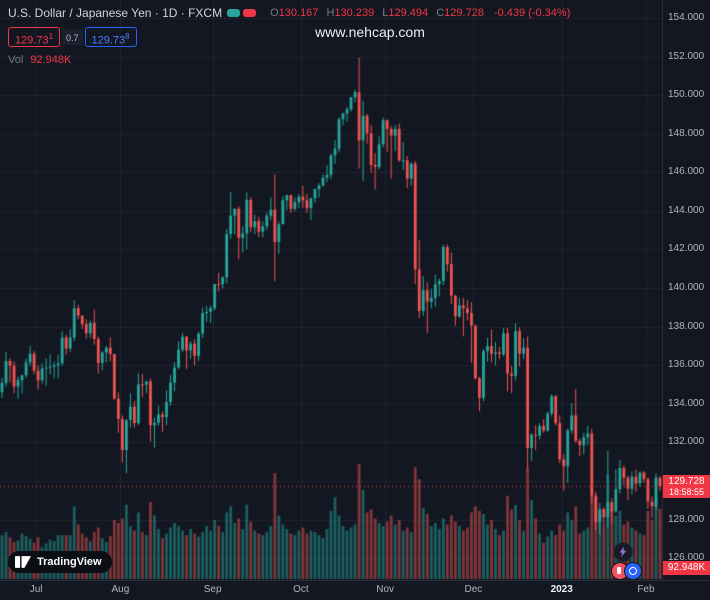 This screenshot has height=600, width=710. What do you see at coordinates (234, 13) in the screenshot?
I see `market-status-icon-green` at bounding box center [234, 13].